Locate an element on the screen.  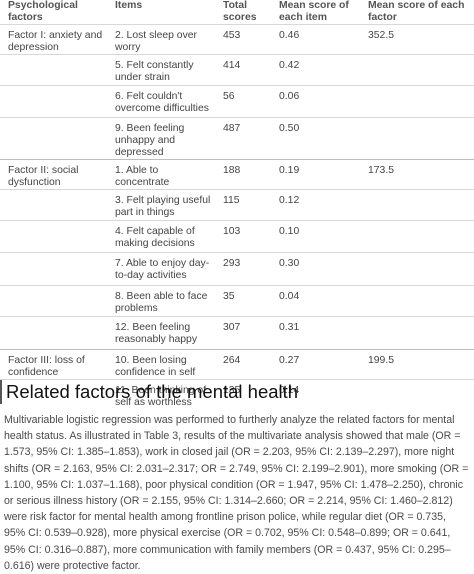
factor-cell: Factor III: loss of confidence is located at coordinates (53, 364).